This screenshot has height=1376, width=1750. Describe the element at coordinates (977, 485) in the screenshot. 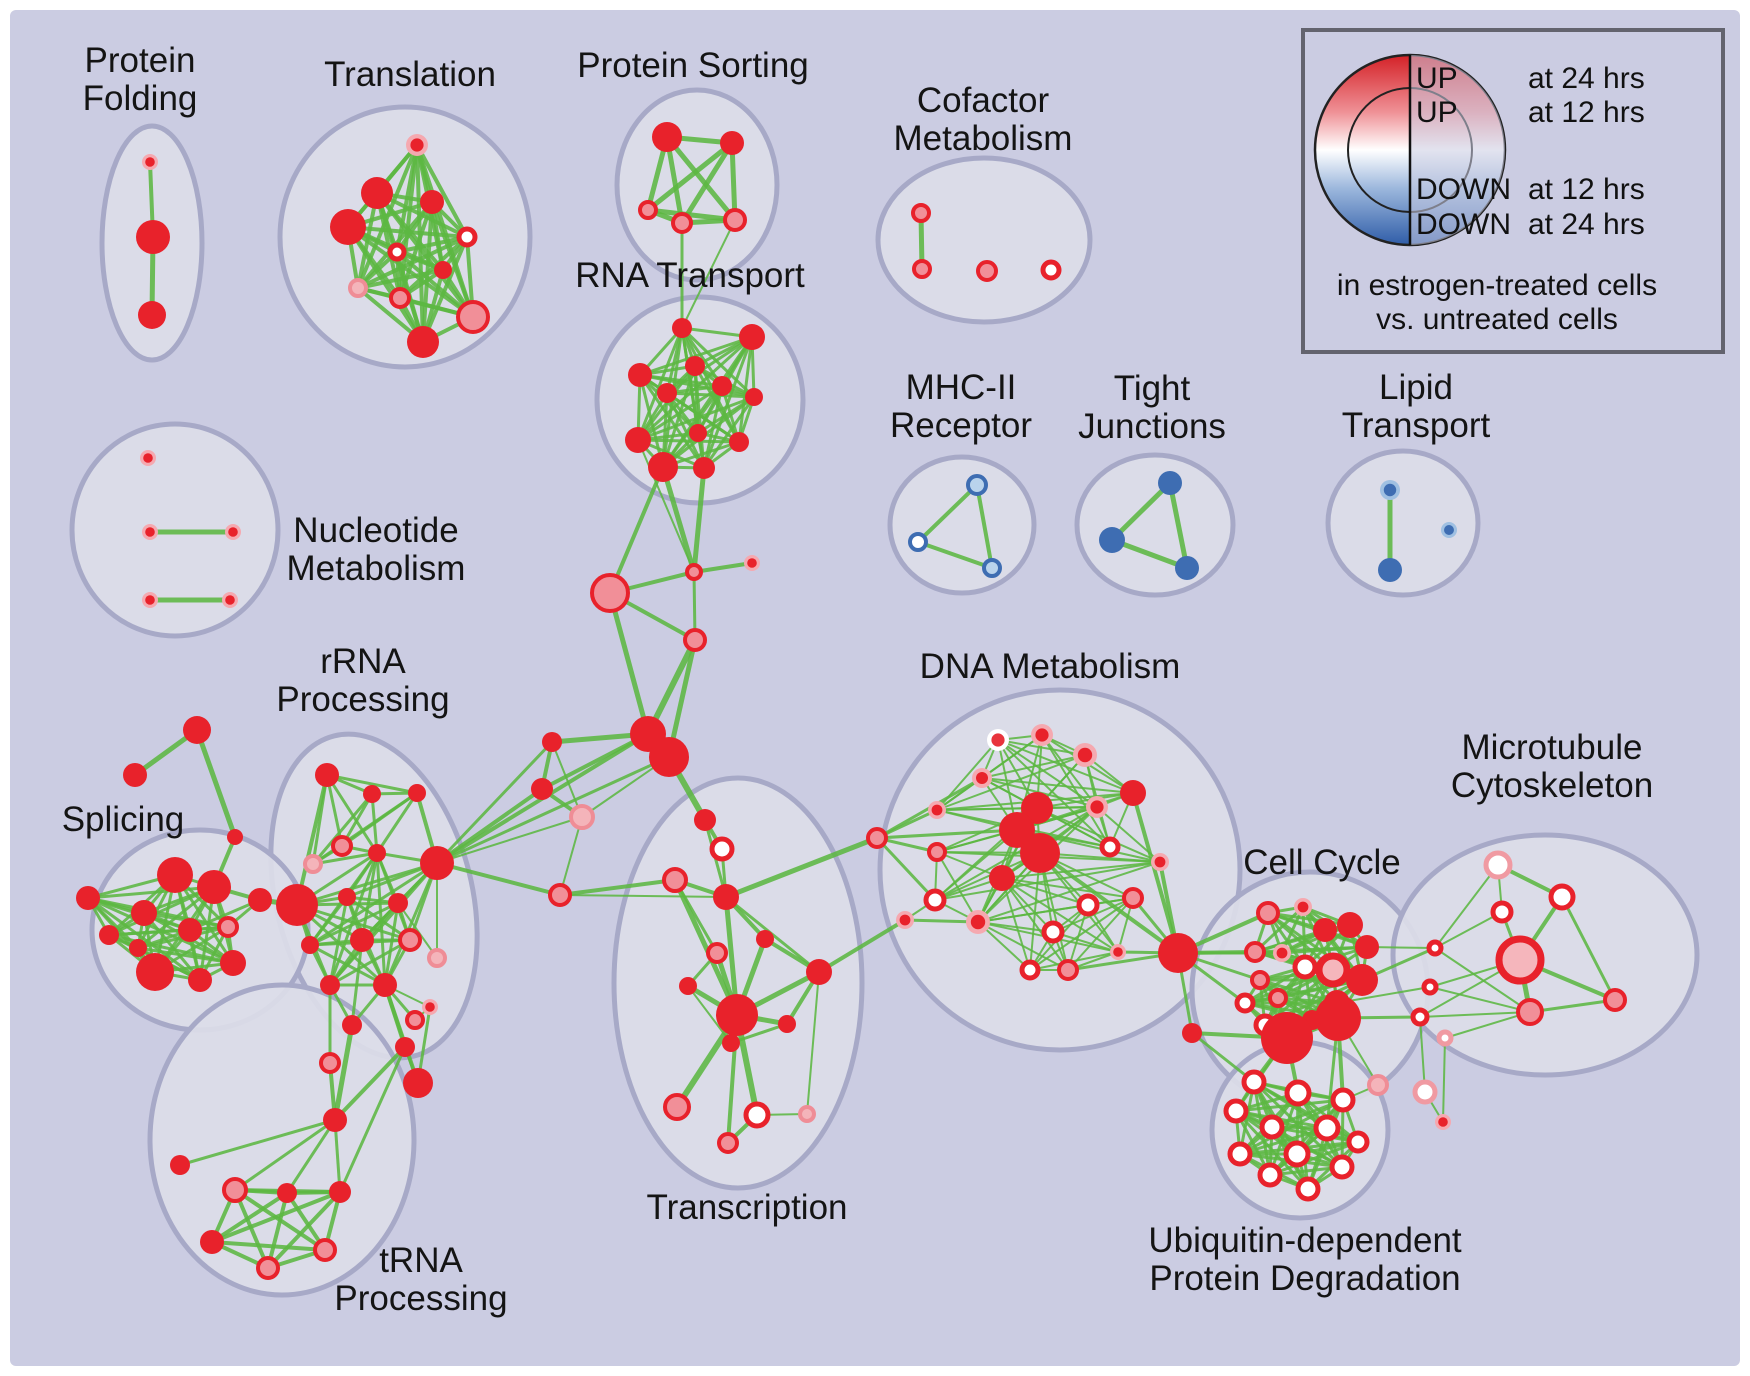

I see `gene-node-b1` at that location.